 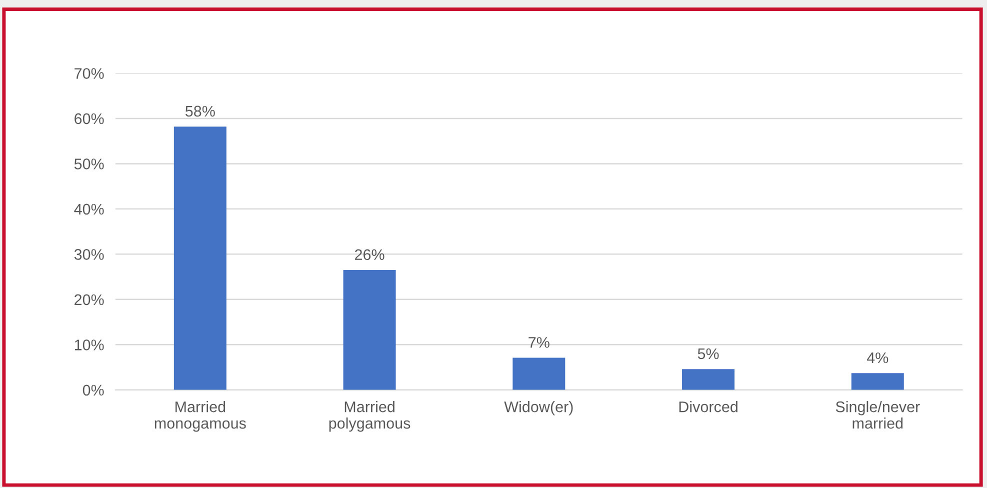 I want to click on x-tick-label: Divorced, so click(x=708, y=406).